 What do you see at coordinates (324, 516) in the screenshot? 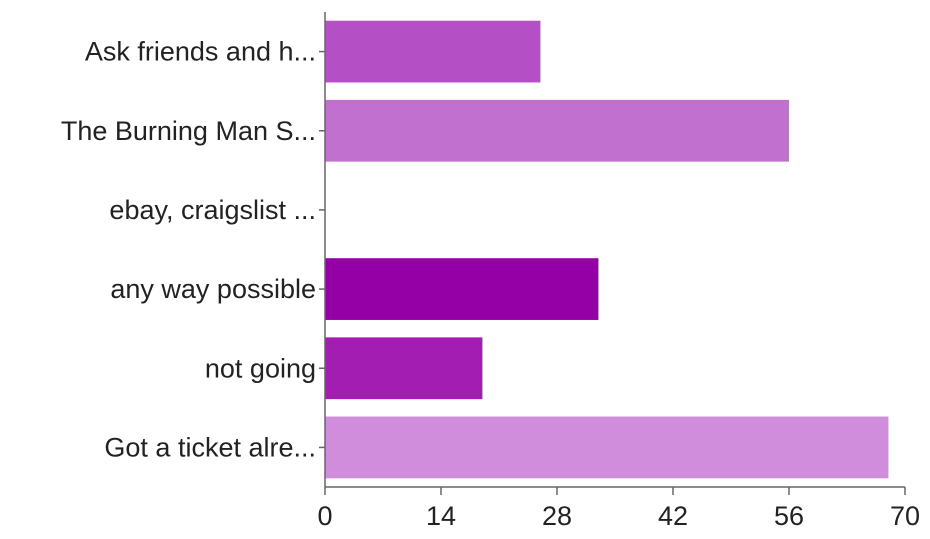
I see `x-tick-label: 0` at bounding box center [324, 516].